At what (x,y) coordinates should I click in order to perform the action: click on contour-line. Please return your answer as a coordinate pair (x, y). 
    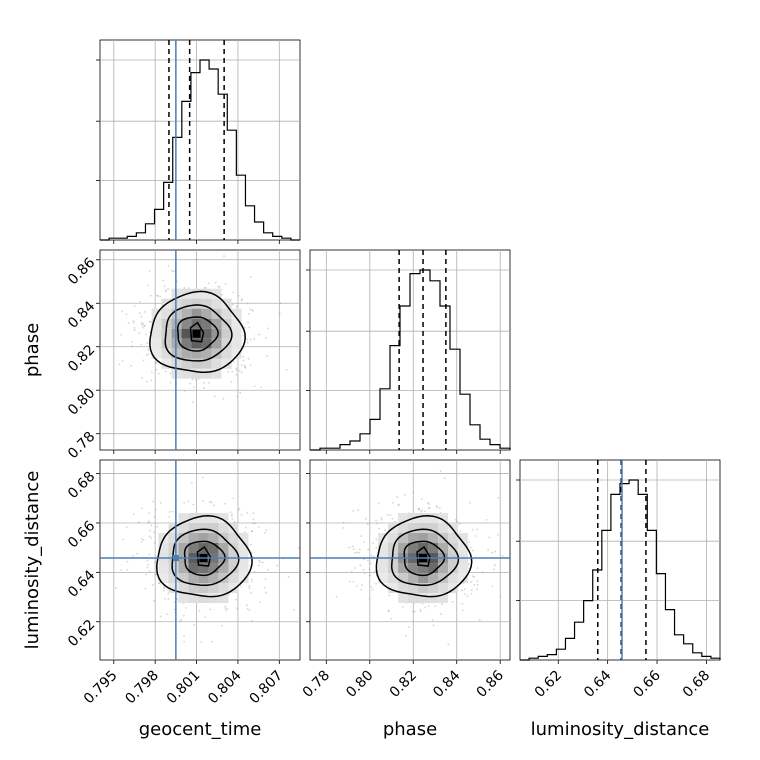
    Looking at the image, I should click on (198, 333).